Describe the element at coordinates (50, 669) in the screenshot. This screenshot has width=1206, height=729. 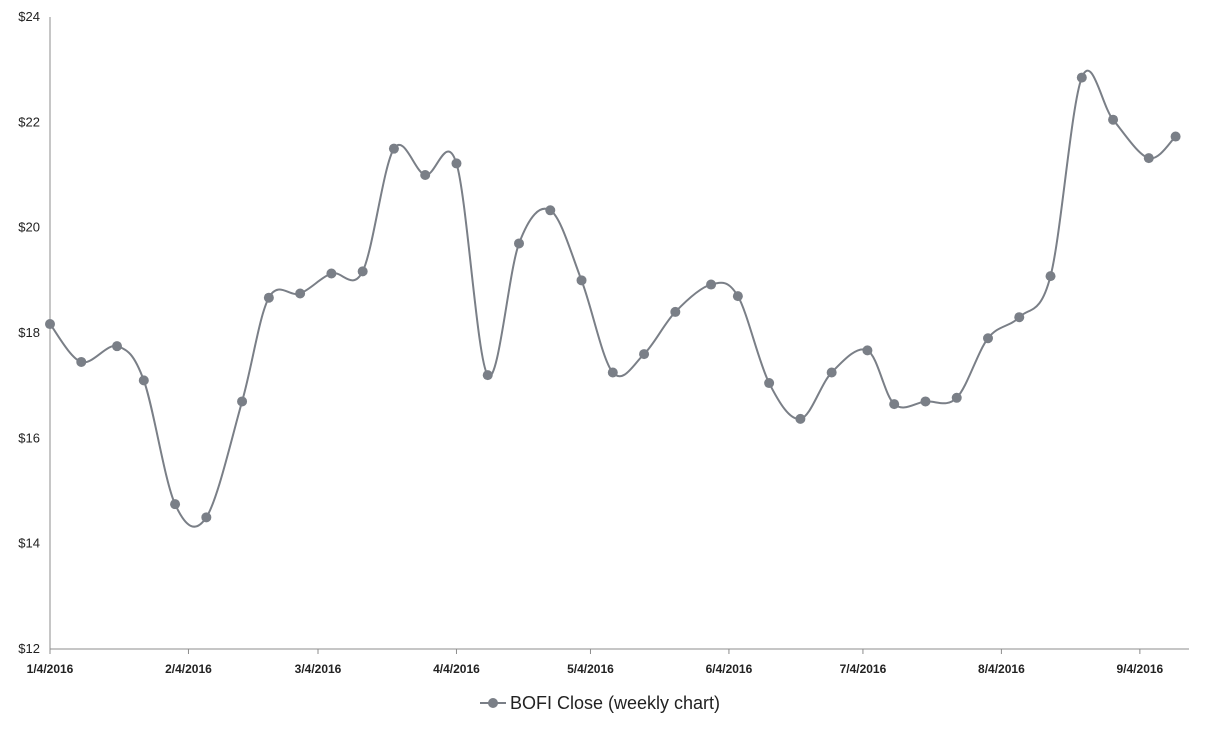
I see `x-tick-label: 1/4/2016` at that location.